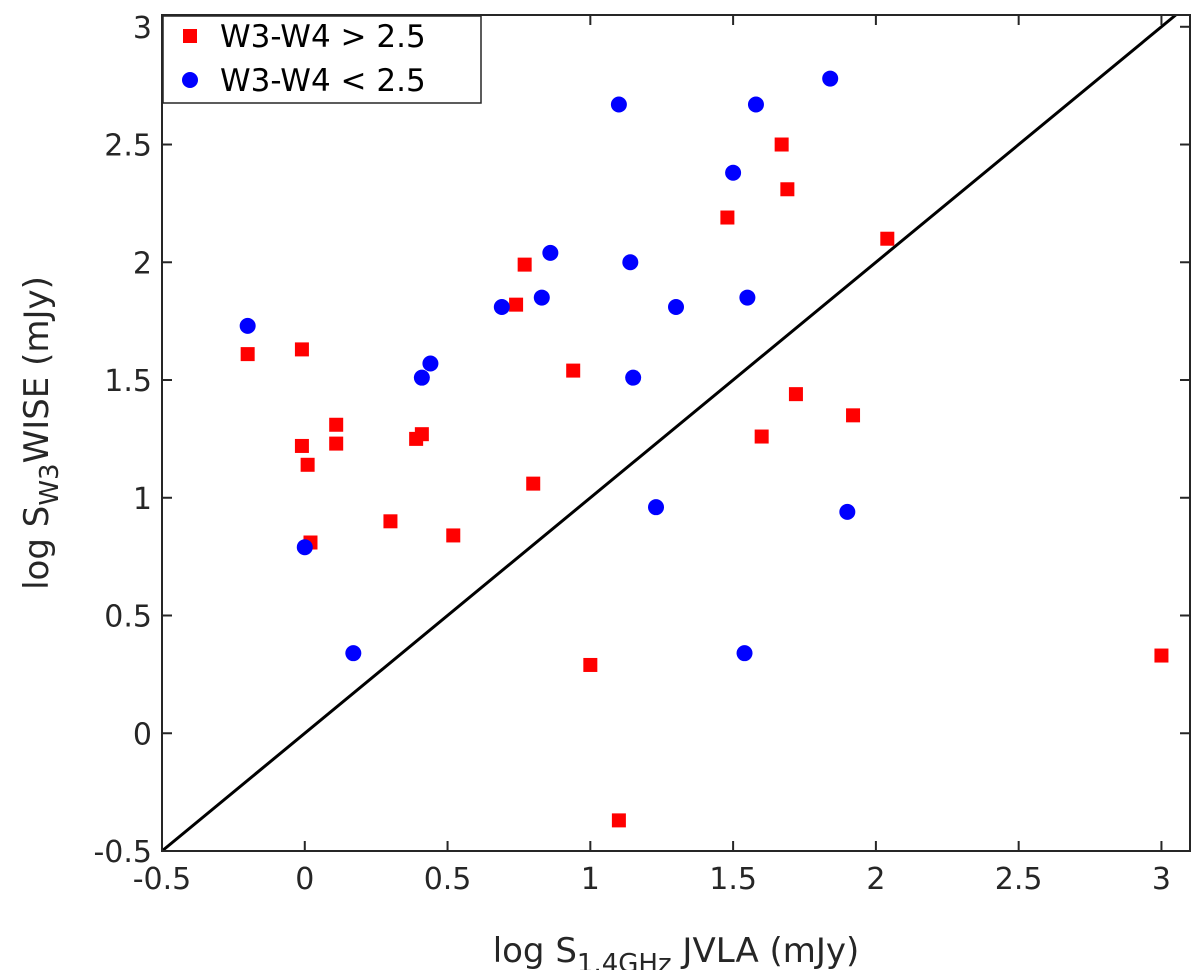 Image resolution: width=1200 pixels, height=970 pixels. What do you see at coordinates (128, 381) in the screenshot?
I see `y-tick-label: 1.5` at bounding box center [128, 381].